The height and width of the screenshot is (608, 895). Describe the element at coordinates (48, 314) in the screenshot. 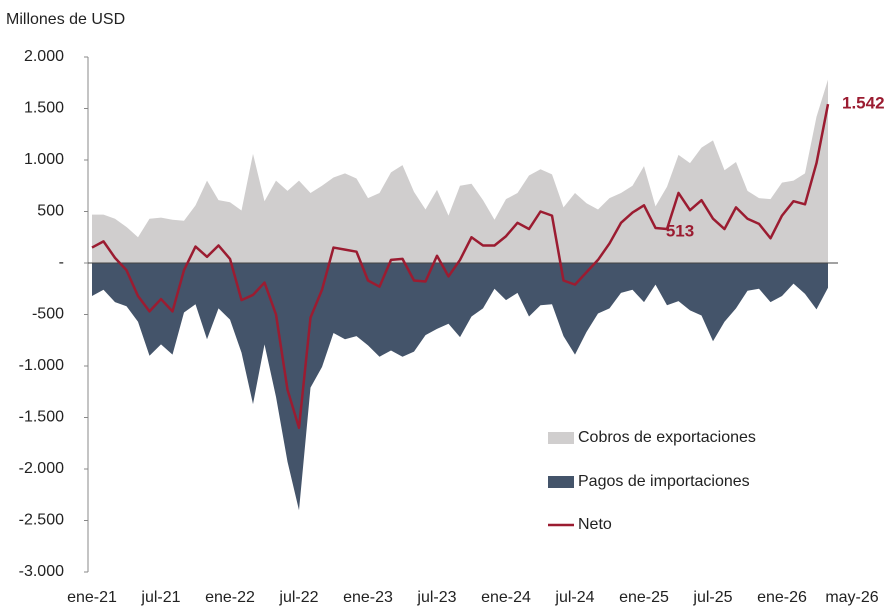

I see `y-tick-label: -500` at that location.